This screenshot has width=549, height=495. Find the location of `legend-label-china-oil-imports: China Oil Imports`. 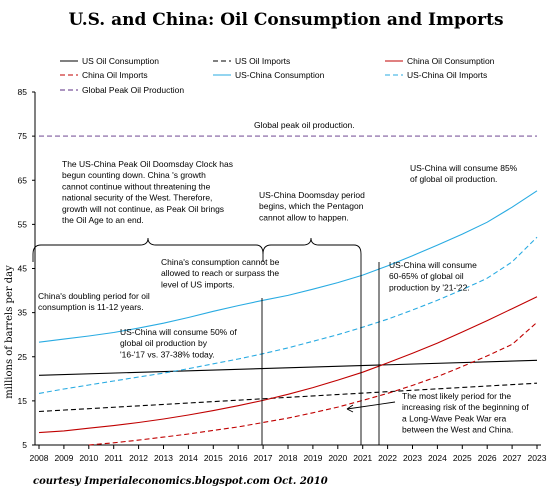

legend-label-china-oil-imports: China Oil Imports is located at coordinates (115, 75).